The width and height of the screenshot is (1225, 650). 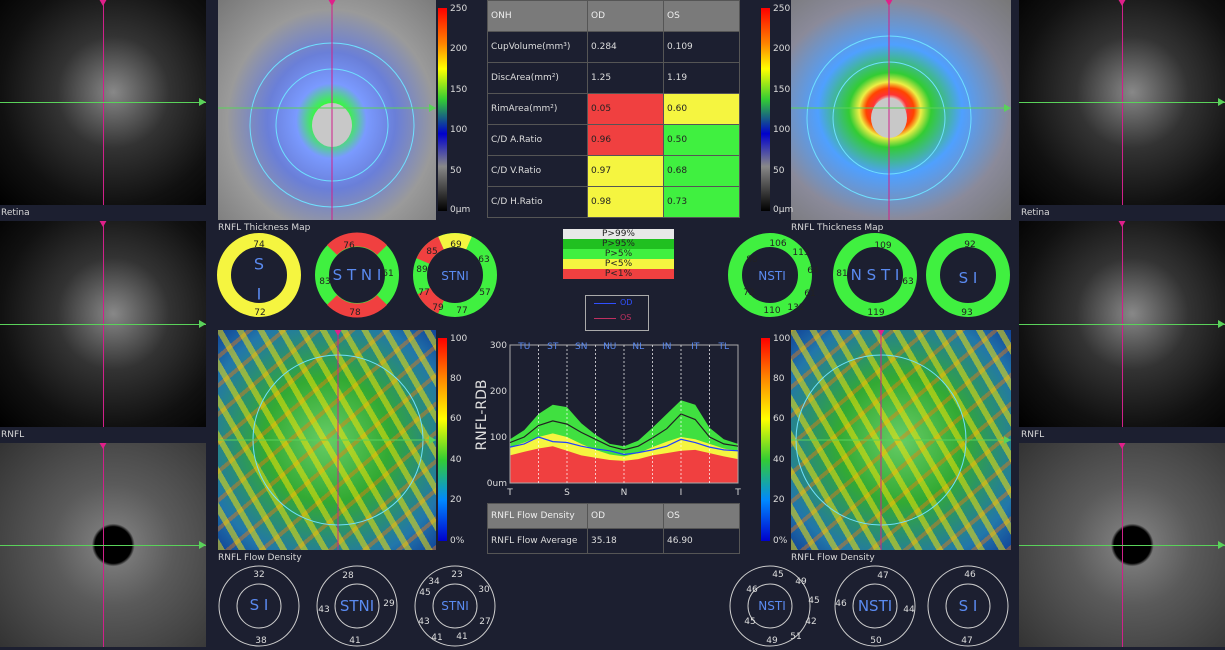 What do you see at coordinates (626, 302) in the screenshot?
I see `od-legend-label: OD` at bounding box center [626, 302].